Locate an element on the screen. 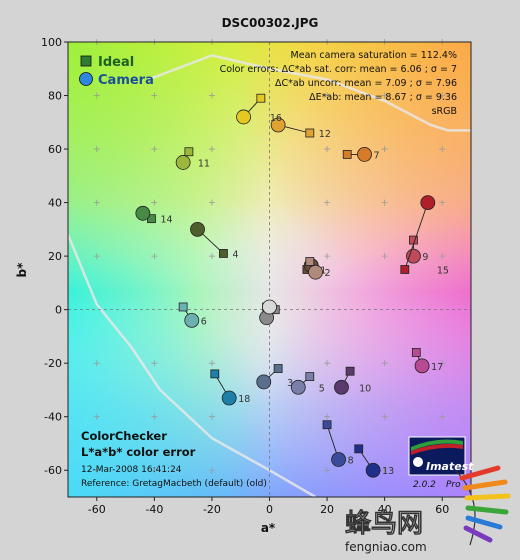 This screenshot has height=560, width=520. footer-date: 12-Mar-2008 16:41:24 is located at coordinates (131, 470).